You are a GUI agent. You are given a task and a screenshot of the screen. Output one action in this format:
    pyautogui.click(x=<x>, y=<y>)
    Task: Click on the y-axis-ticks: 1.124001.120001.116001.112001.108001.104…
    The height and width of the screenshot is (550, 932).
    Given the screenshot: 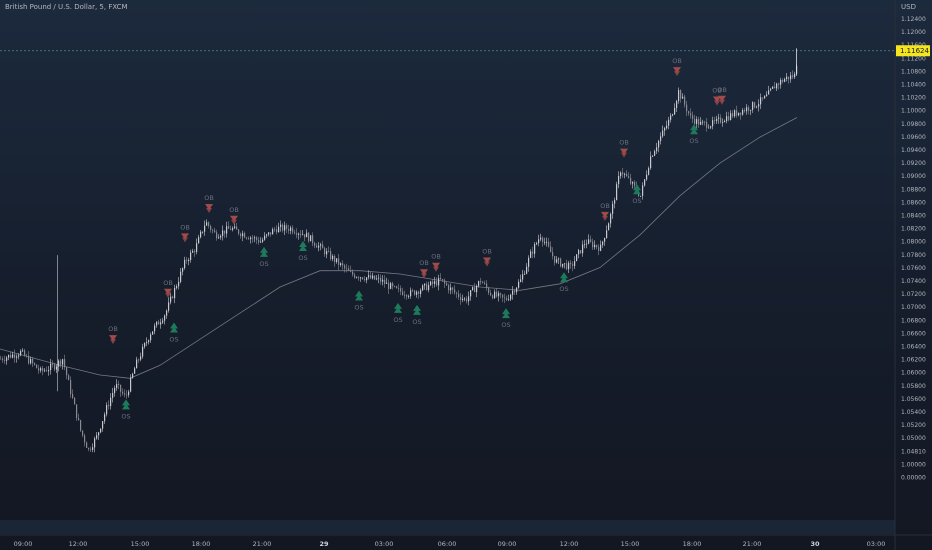 What is the action you would take?
    pyautogui.click(x=913, y=249)
    